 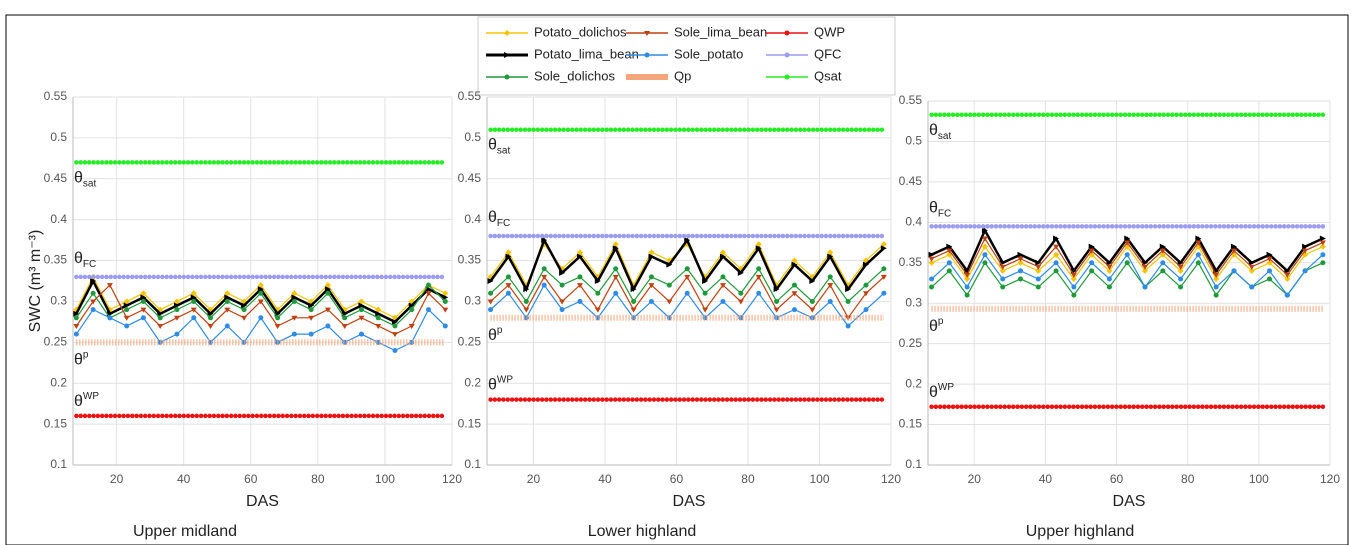 What do you see at coordinates (472, 137) in the screenshot?
I see `y-tick-label: 0.5` at bounding box center [472, 137].